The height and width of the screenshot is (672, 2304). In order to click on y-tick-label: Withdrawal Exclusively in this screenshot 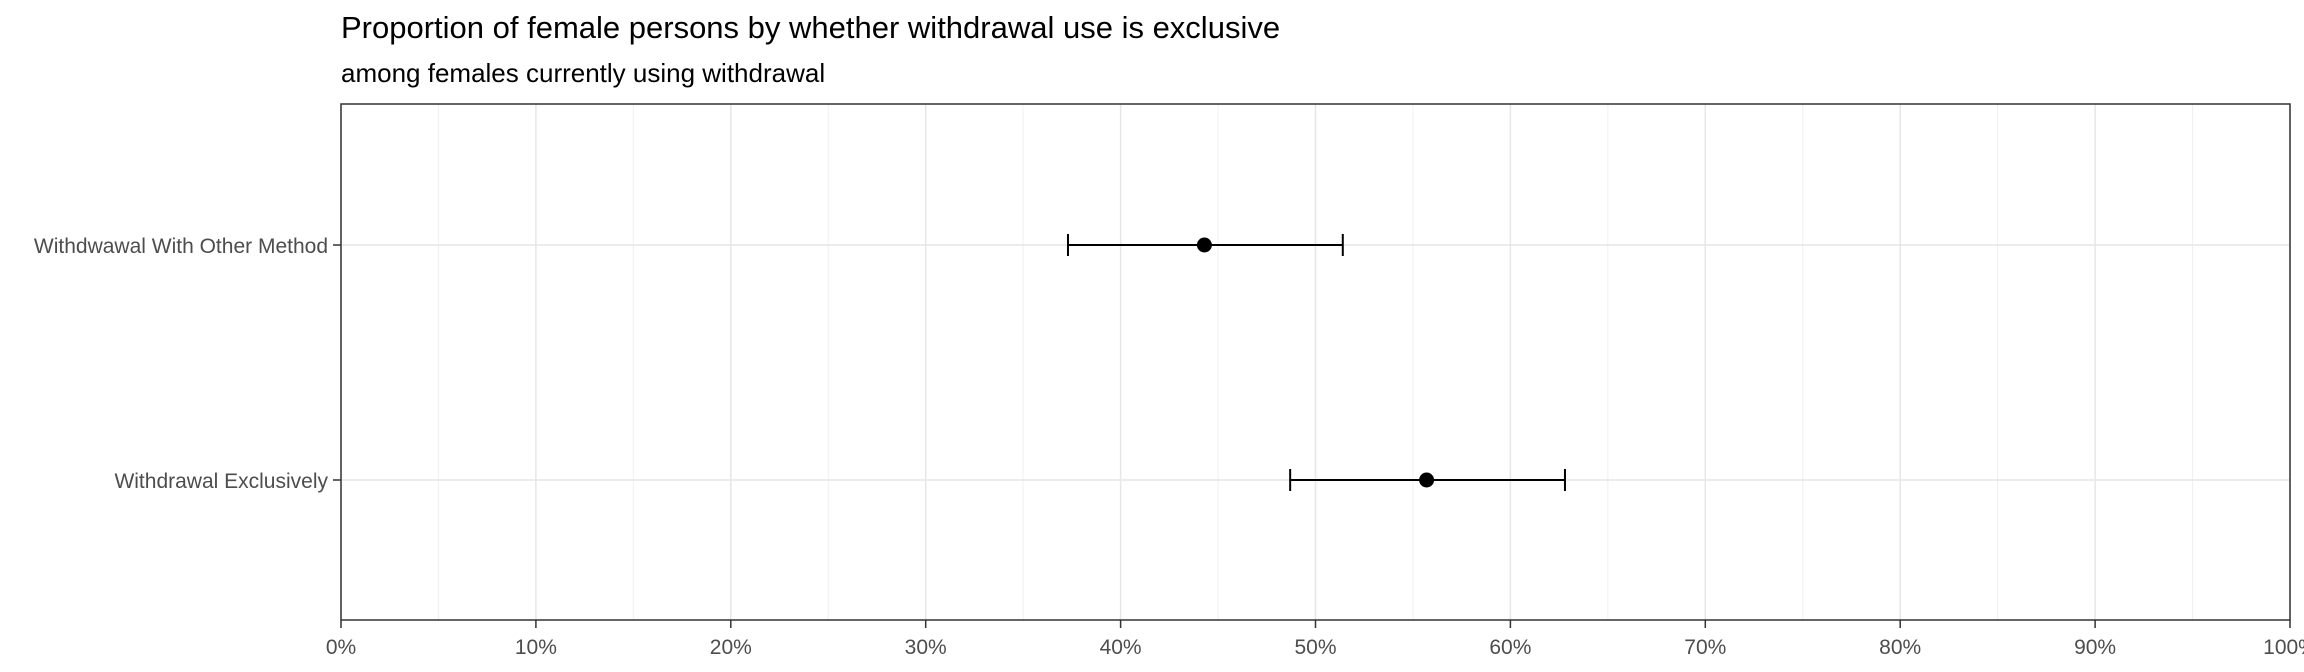, I will do `click(221, 481)`.